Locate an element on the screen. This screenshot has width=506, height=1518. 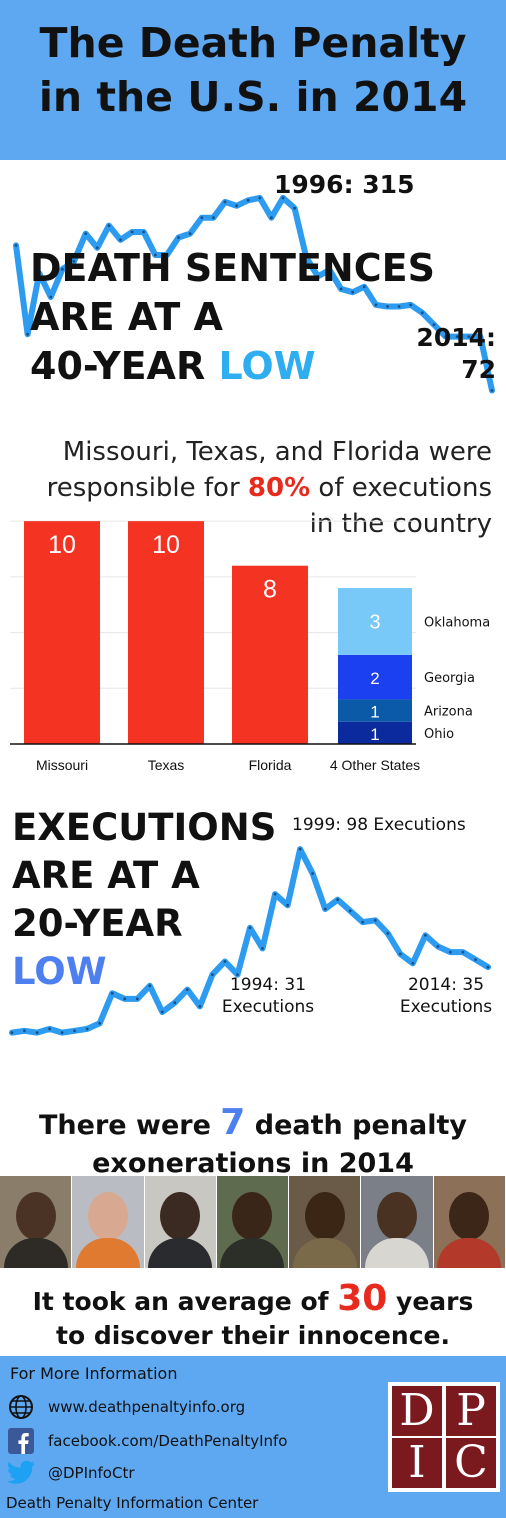
stack-label-oklahoma: Oklahoma is located at coordinates (457, 622).